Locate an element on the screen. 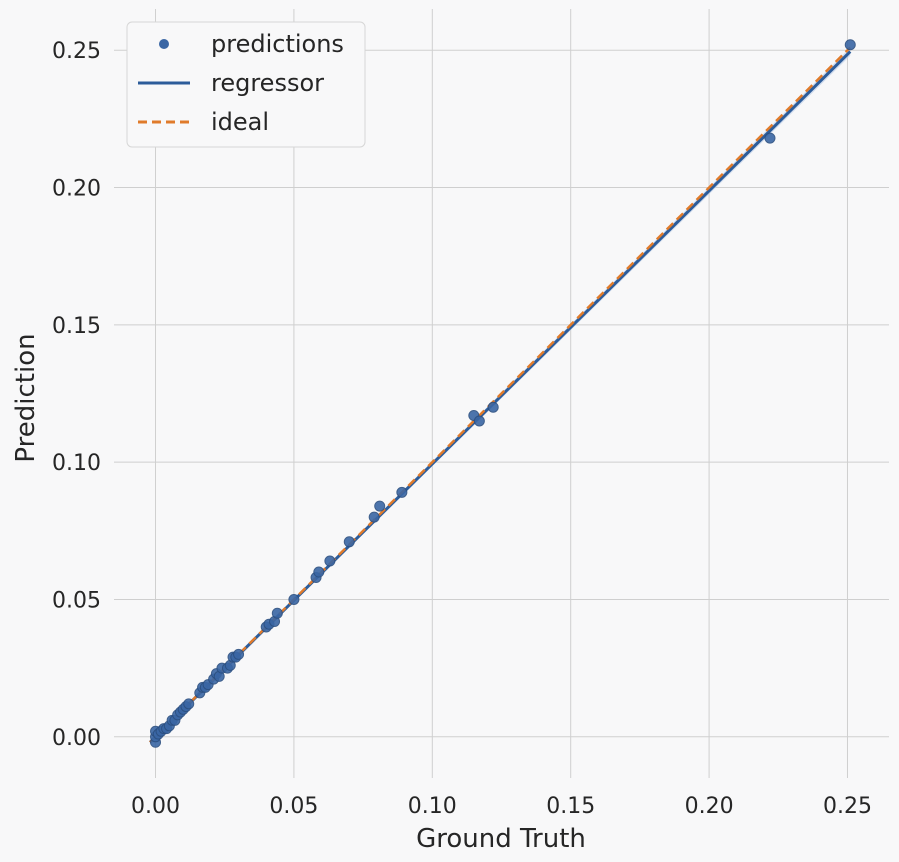  legend-label-ideal: ideal is located at coordinates (240, 122).